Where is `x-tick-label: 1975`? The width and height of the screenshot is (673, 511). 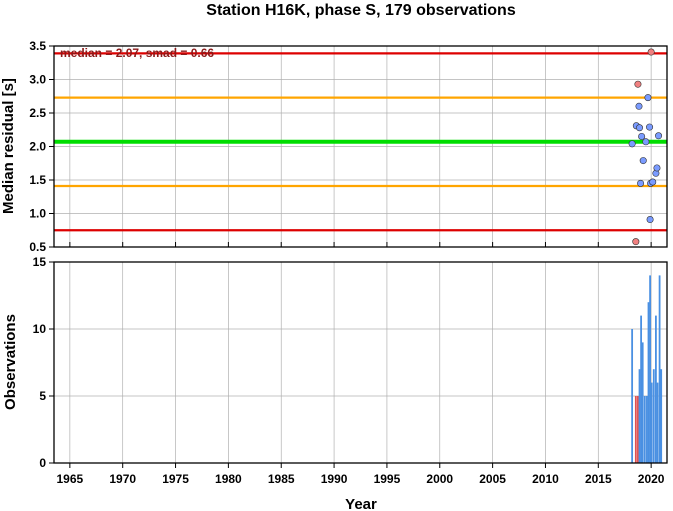 x-tick-label: 1975 is located at coordinates (175, 479).